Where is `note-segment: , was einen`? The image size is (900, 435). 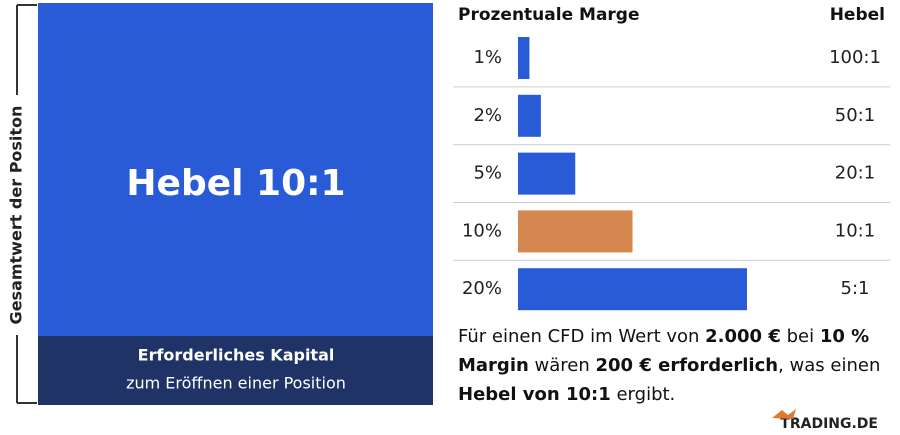 note-segment: , was einen is located at coordinates (829, 365).